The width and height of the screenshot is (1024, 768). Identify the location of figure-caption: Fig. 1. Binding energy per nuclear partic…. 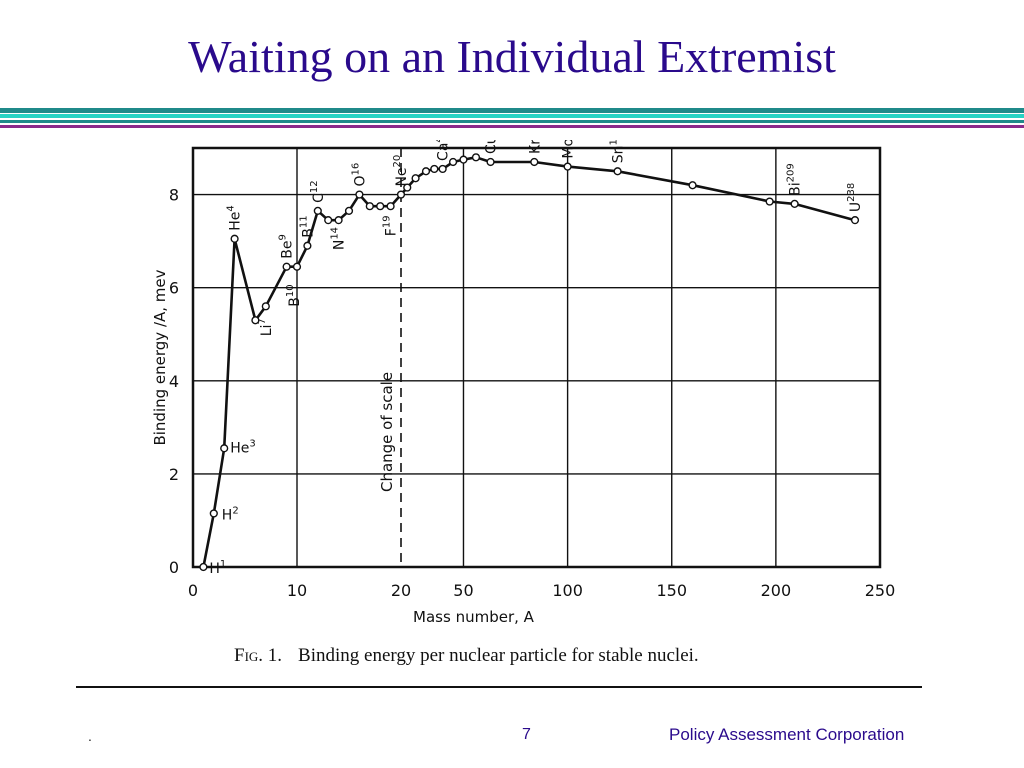
(466, 656).